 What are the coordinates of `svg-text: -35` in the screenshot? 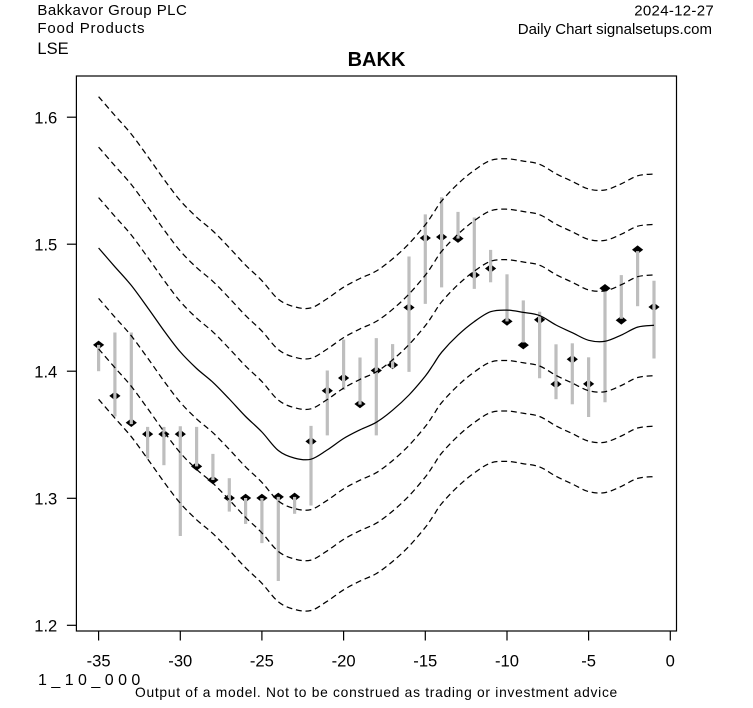 It's located at (99, 660).